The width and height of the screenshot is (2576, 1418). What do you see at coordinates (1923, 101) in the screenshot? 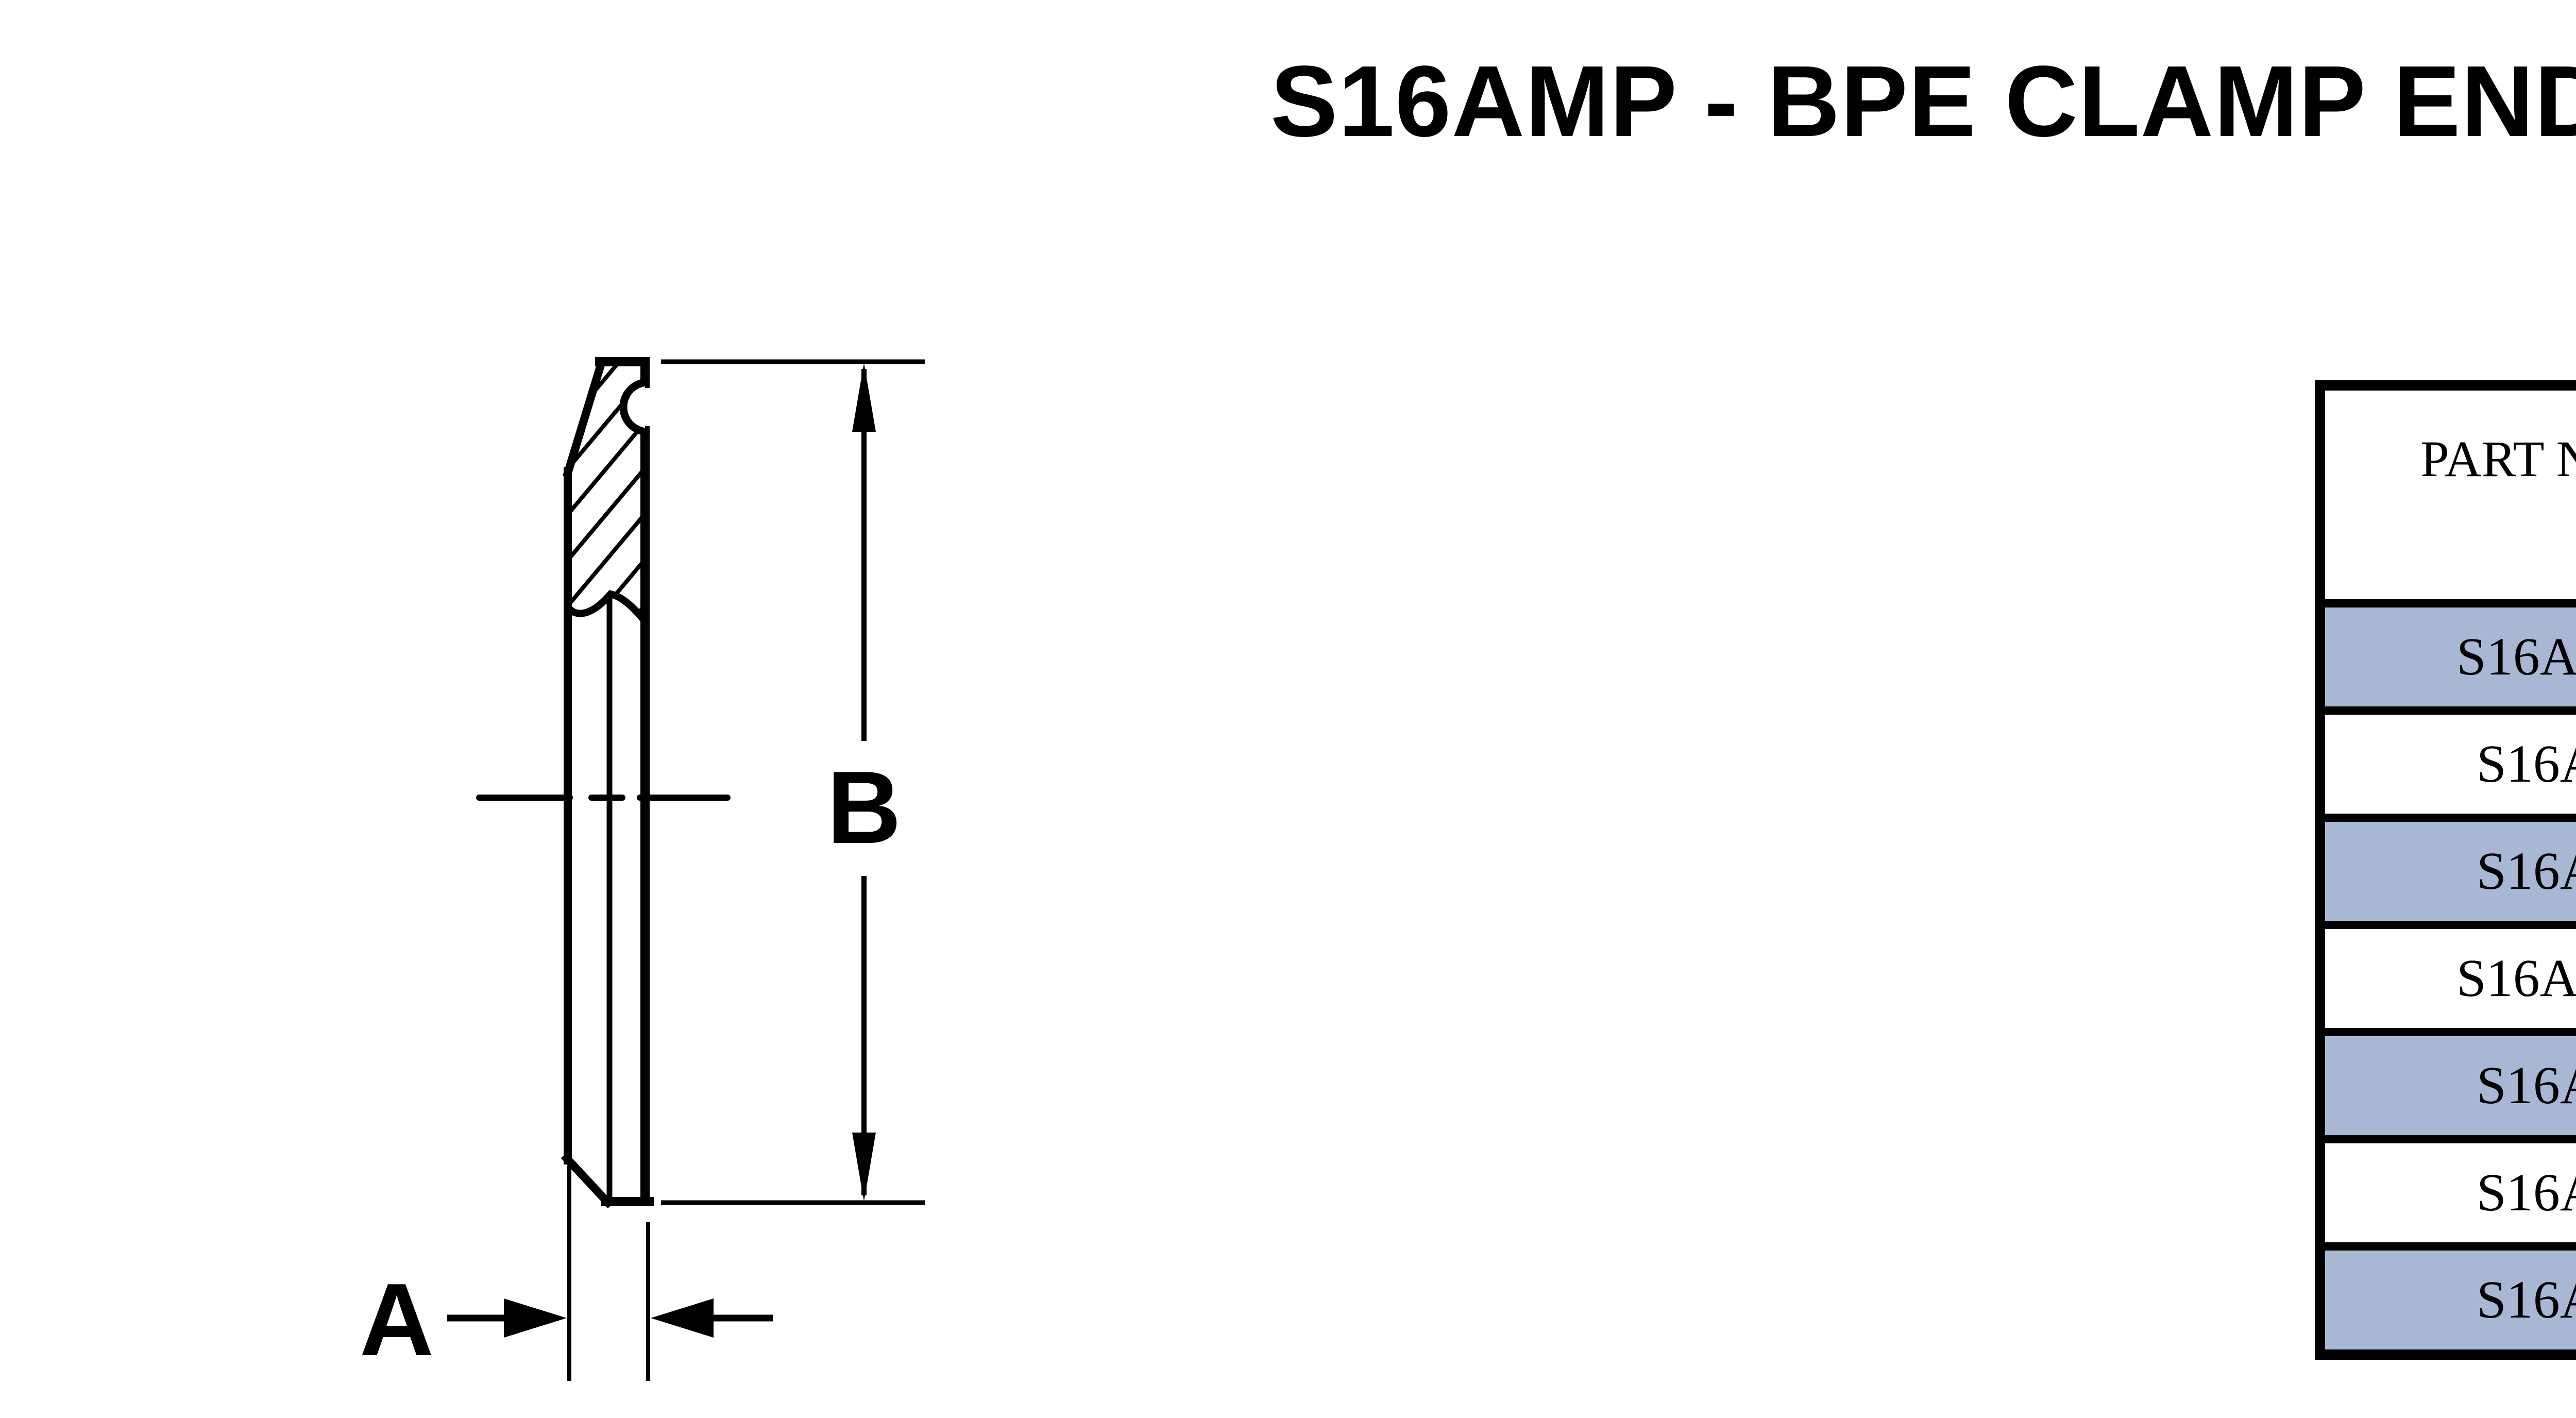
I see `page-title: S16AMP - BPE CLAMP END CAP` at bounding box center [1923, 101].